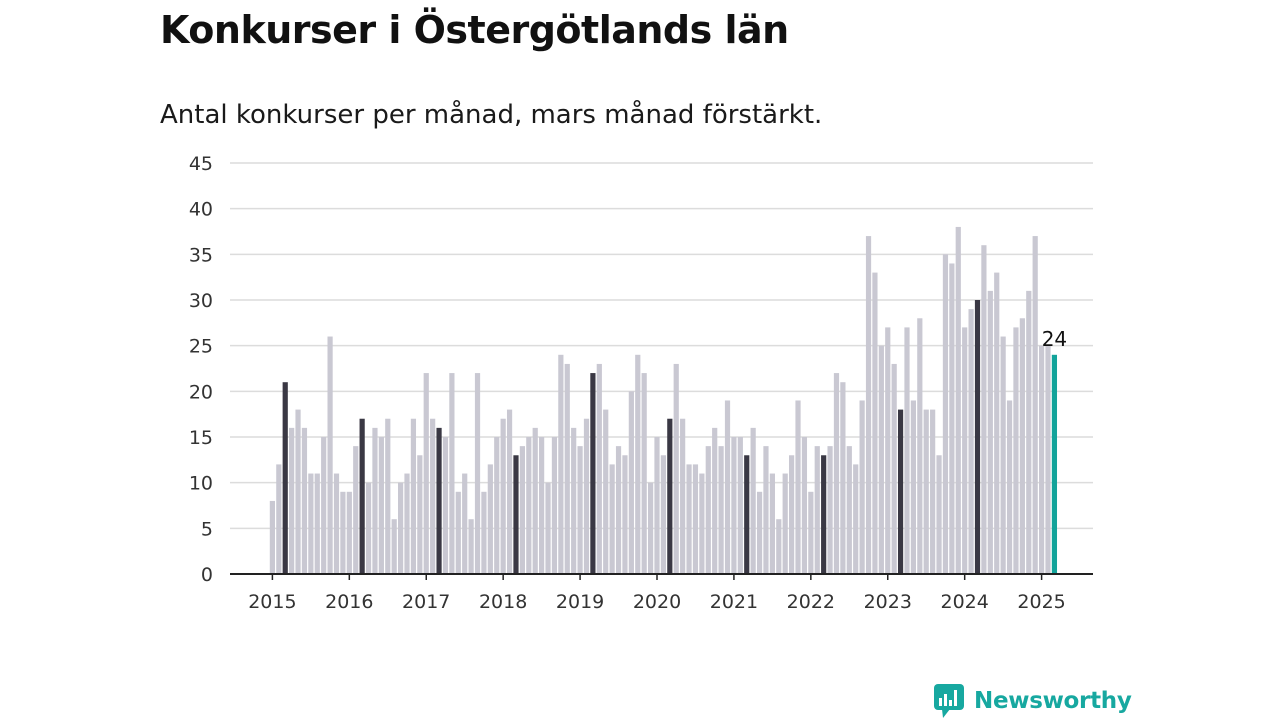 This screenshot has width=1280, height=720. I want to click on y-tick-label: 5, so click(207, 529).